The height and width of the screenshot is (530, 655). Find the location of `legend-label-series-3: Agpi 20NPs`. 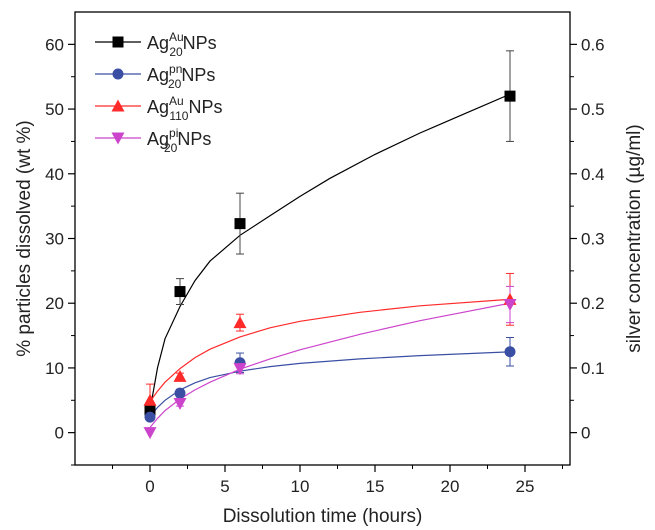

legend-label-series-3: Agpi 20NPs is located at coordinates (179, 140).